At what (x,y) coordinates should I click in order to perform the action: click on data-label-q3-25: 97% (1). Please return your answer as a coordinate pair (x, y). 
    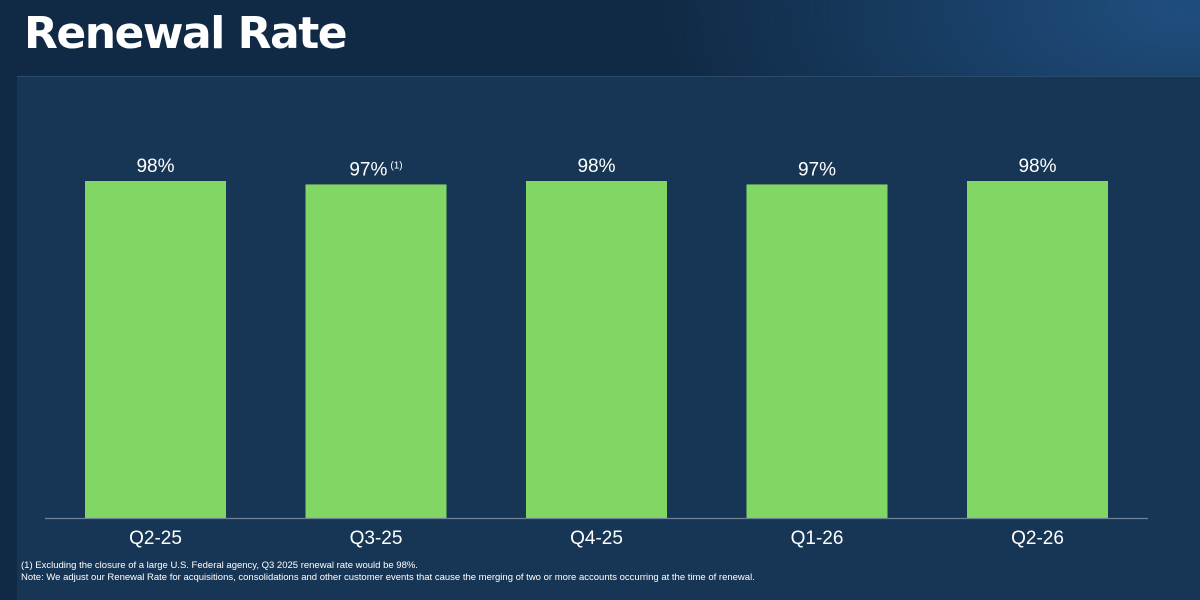
    Looking at the image, I should click on (375, 169).